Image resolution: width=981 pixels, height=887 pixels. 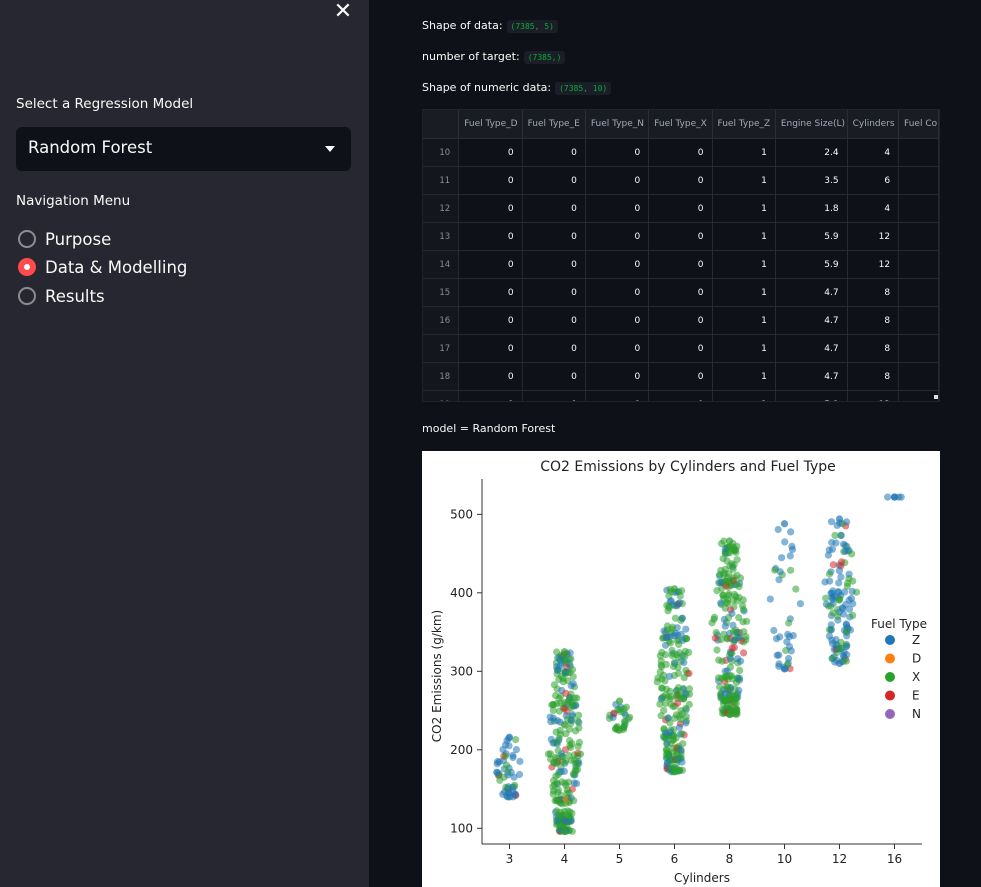 What do you see at coordinates (343, 12) in the screenshot?
I see `close-sidebar-icon: ✕` at bounding box center [343, 12].